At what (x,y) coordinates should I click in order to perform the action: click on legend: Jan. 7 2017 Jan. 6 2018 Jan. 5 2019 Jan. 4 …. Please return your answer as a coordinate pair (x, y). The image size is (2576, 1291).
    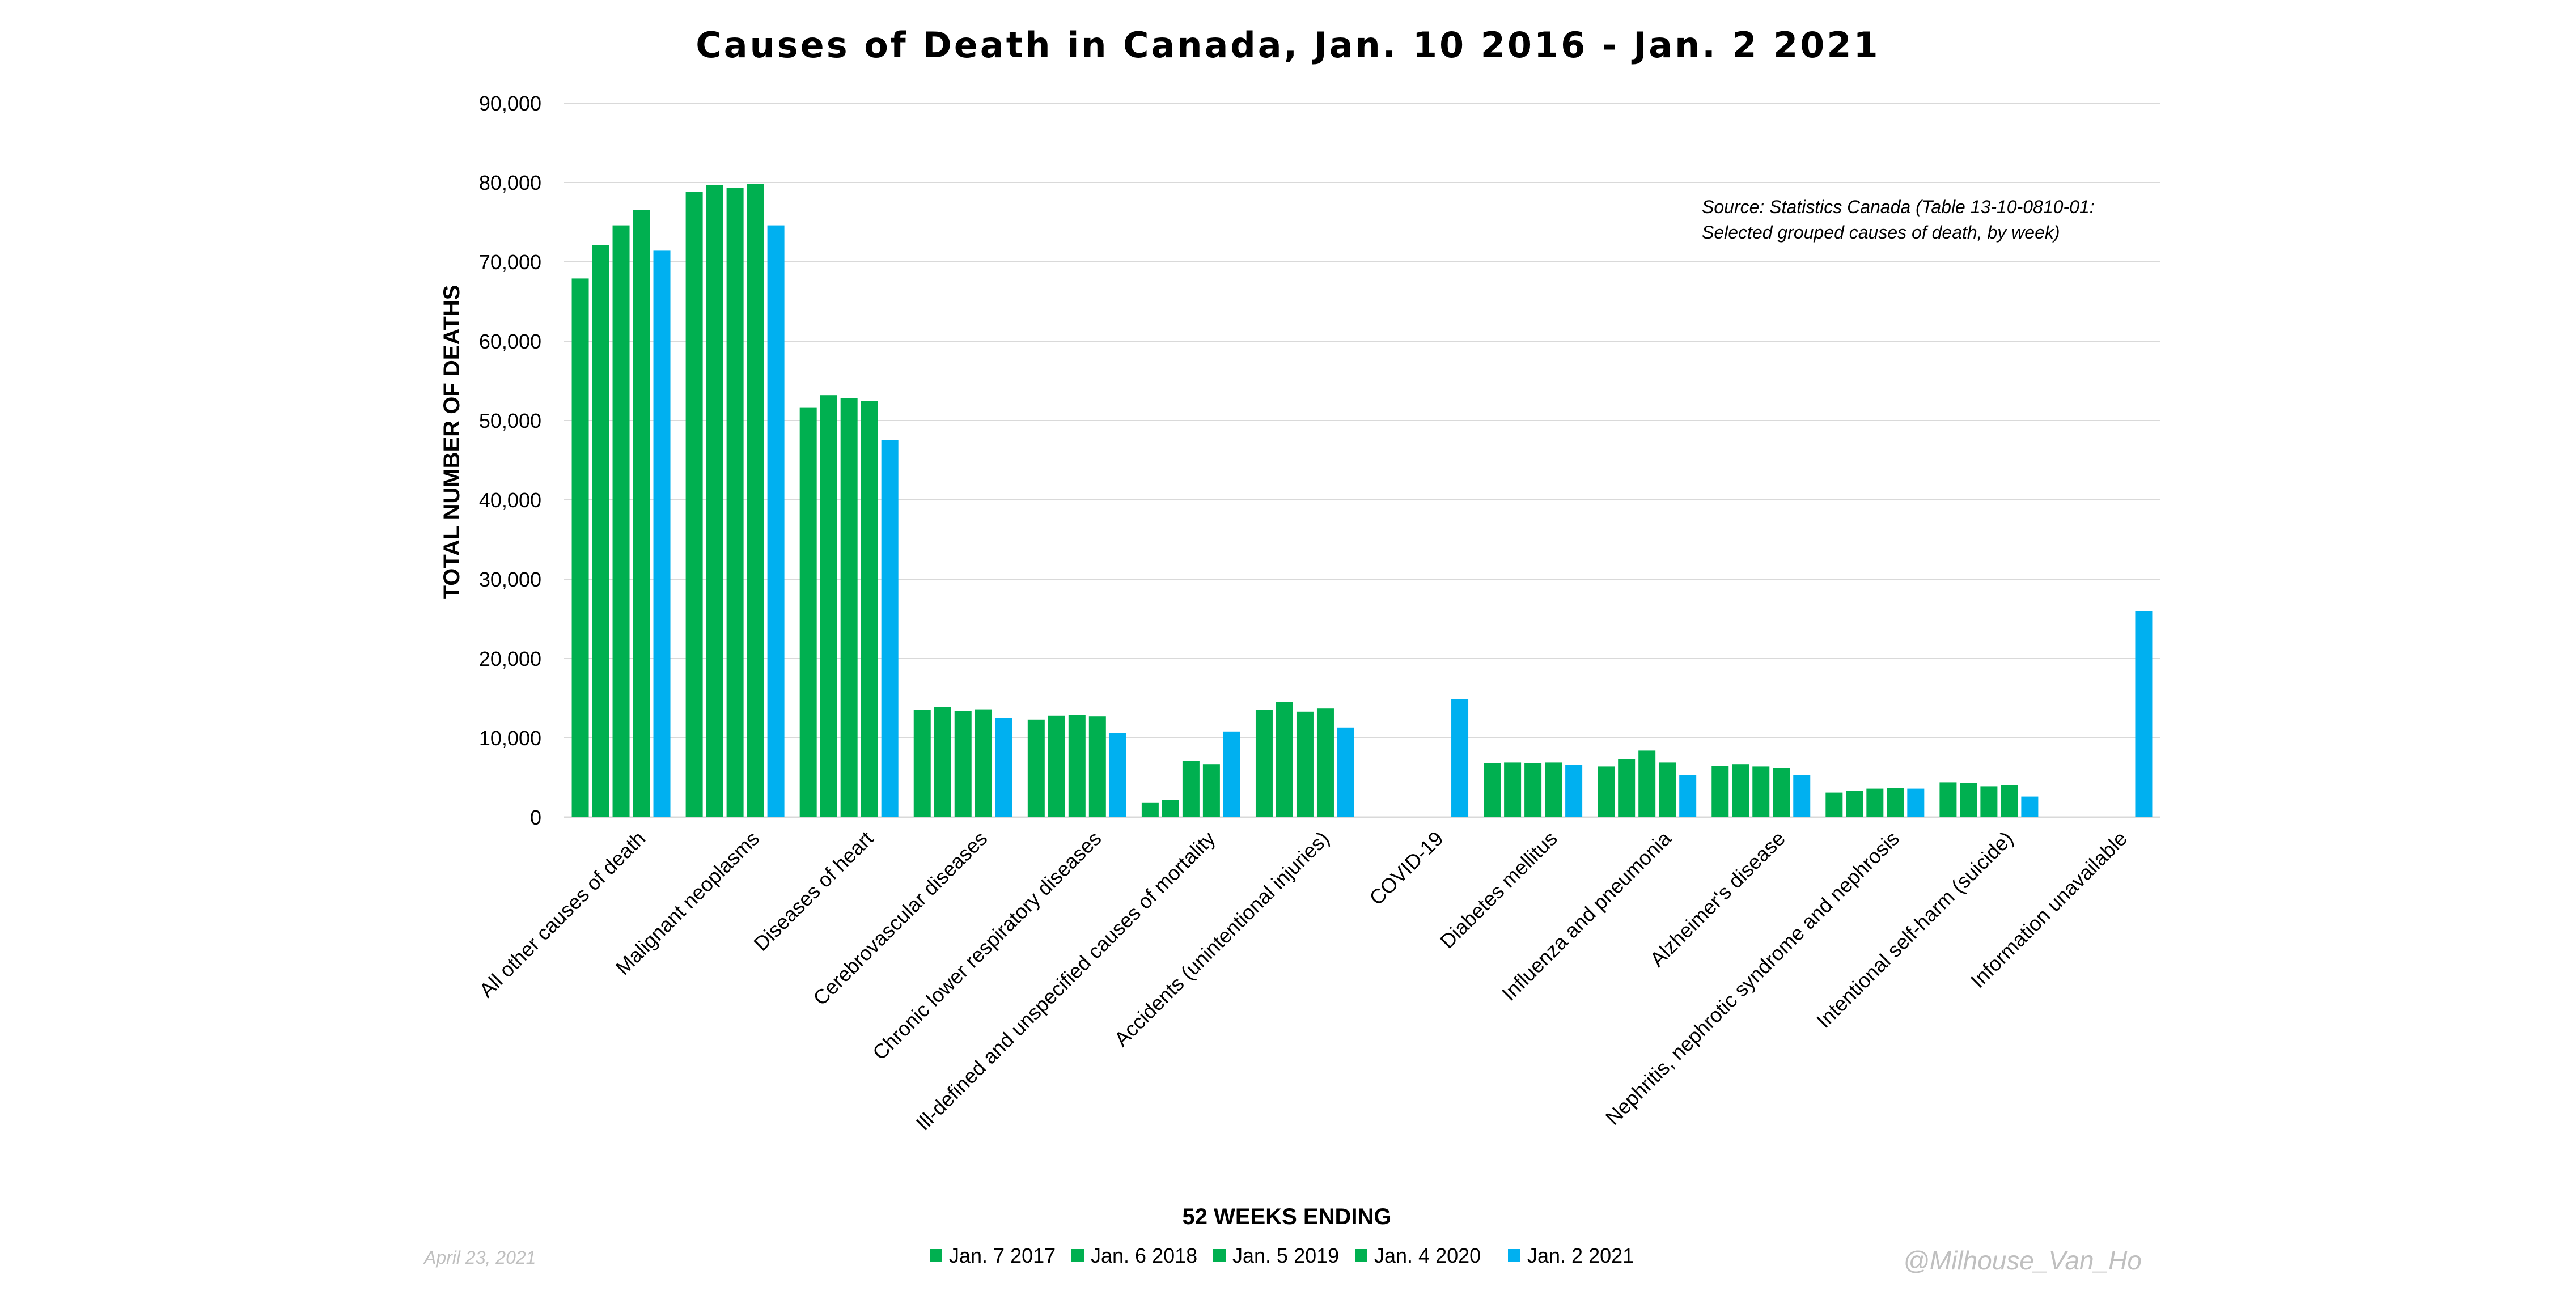
    Looking at the image, I should click on (1282, 1255).